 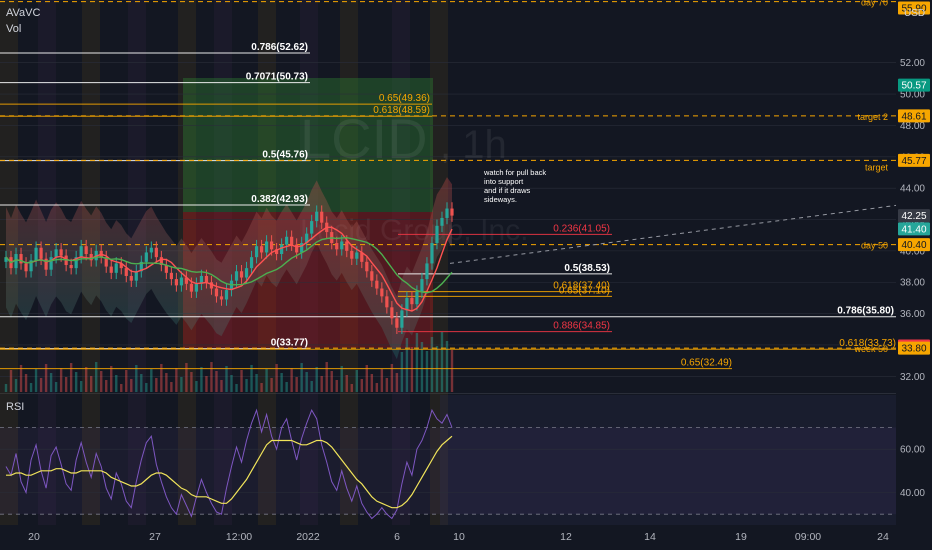 I want to click on key-level-label: day 70, so click(x=874, y=4).